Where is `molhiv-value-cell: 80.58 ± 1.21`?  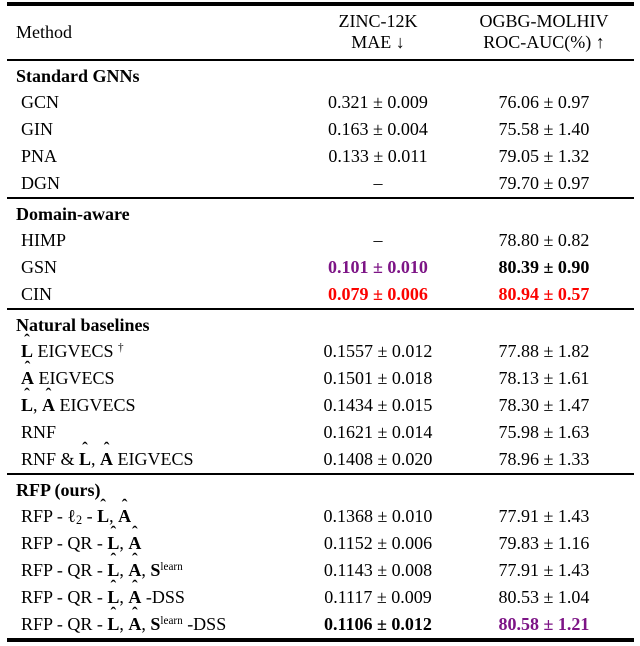 molhiv-value-cell: 80.58 ± 1.21 is located at coordinates (544, 624).